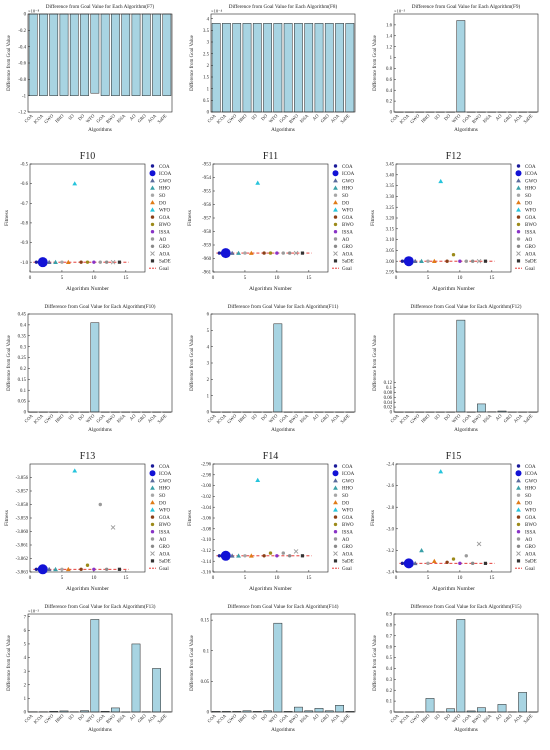 This screenshot has height=750, width=550. Describe the element at coordinates (346, 203) in the screenshot. I see `legend-label-DO: DO` at that location.